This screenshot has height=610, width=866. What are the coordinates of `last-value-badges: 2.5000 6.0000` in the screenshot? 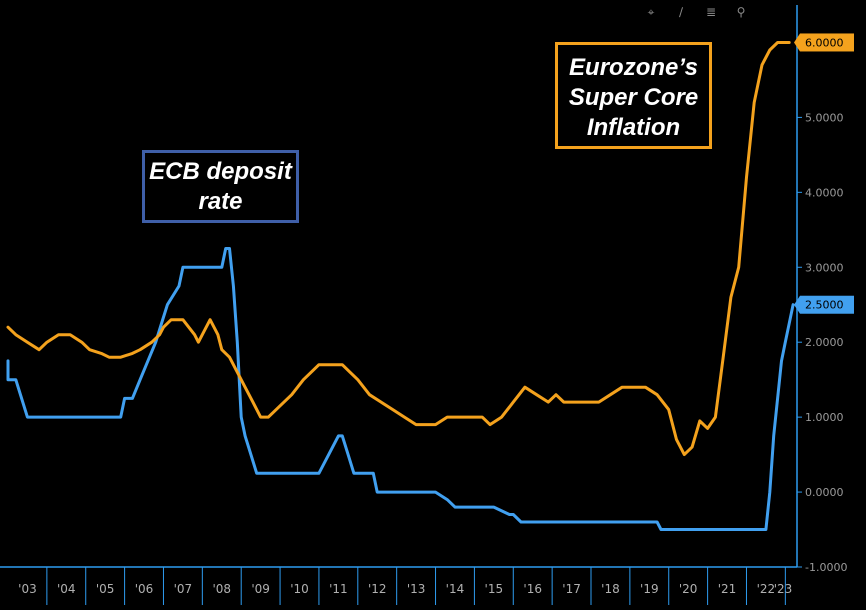 It's located at (824, 173).